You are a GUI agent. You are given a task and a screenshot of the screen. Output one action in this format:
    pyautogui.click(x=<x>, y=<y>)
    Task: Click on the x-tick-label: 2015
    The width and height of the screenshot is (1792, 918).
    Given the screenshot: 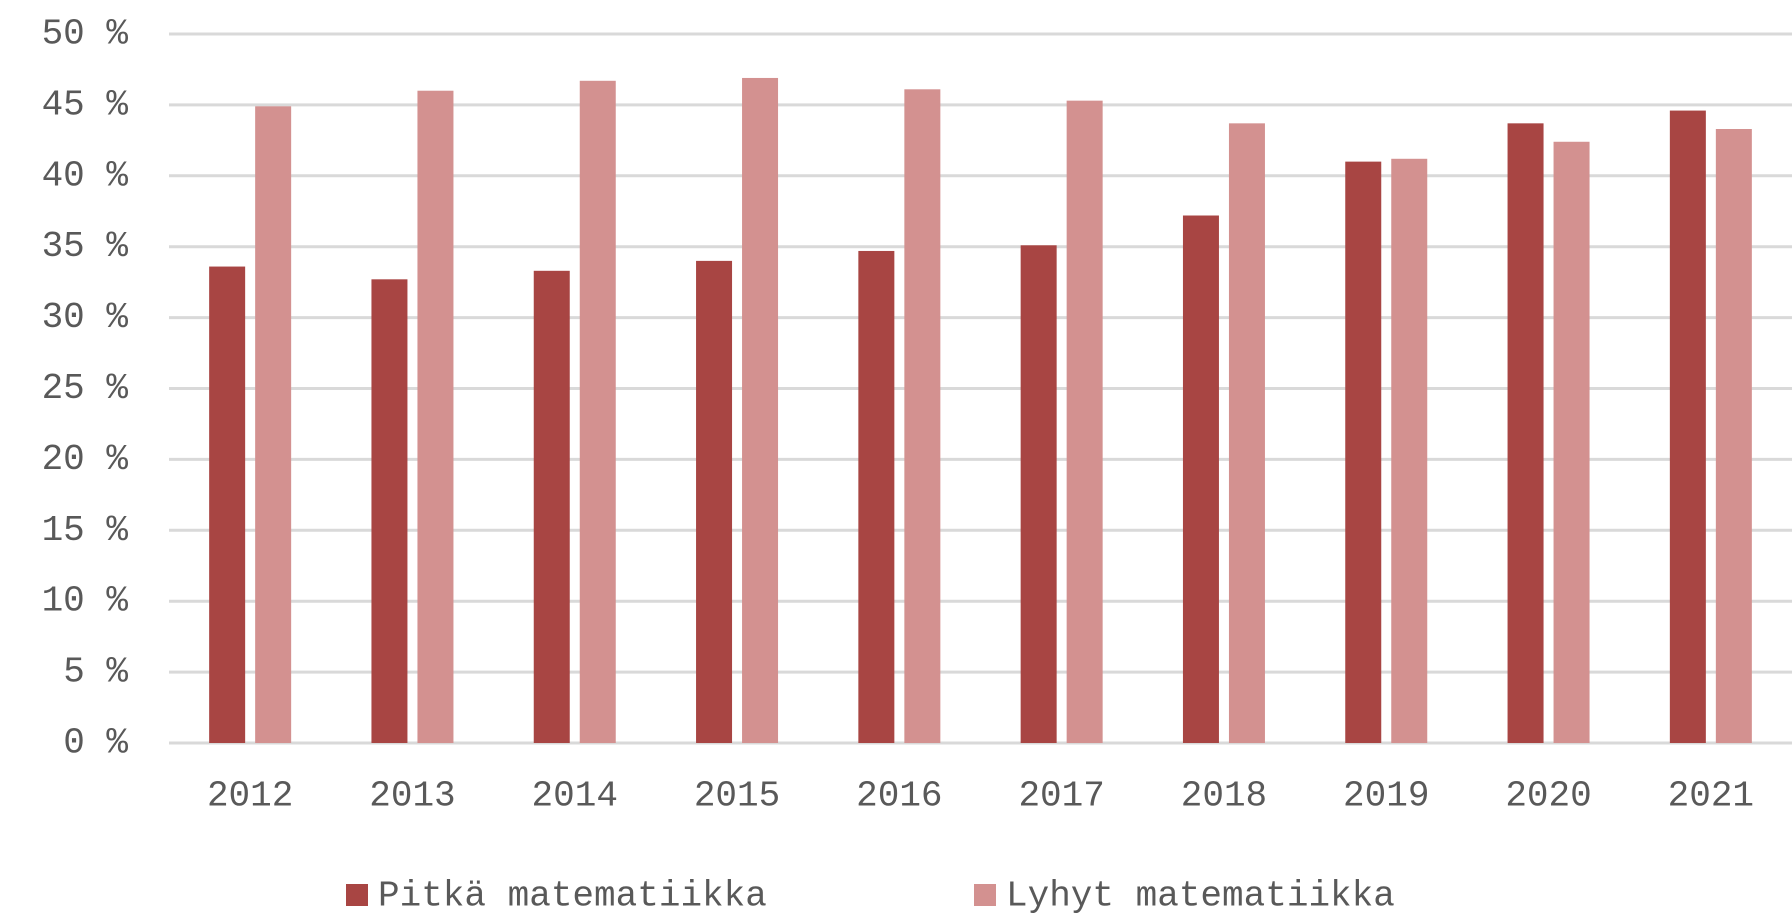 What is the action you would take?
    pyautogui.click(x=737, y=796)
    